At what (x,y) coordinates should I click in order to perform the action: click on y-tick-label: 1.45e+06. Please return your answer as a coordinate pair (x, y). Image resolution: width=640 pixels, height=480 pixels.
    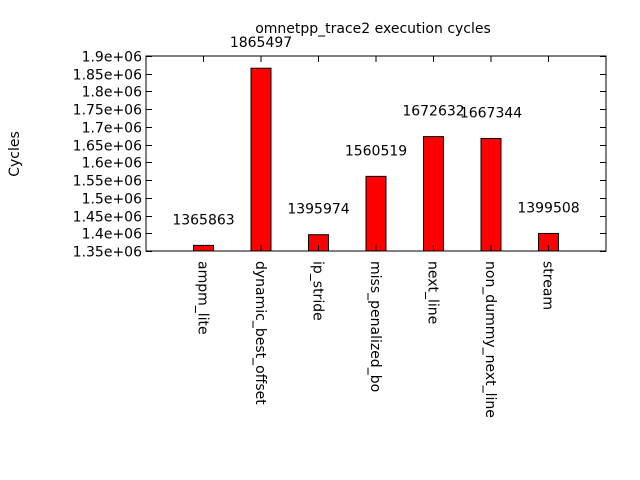
    Looking at the image, I should click on (107, 218).